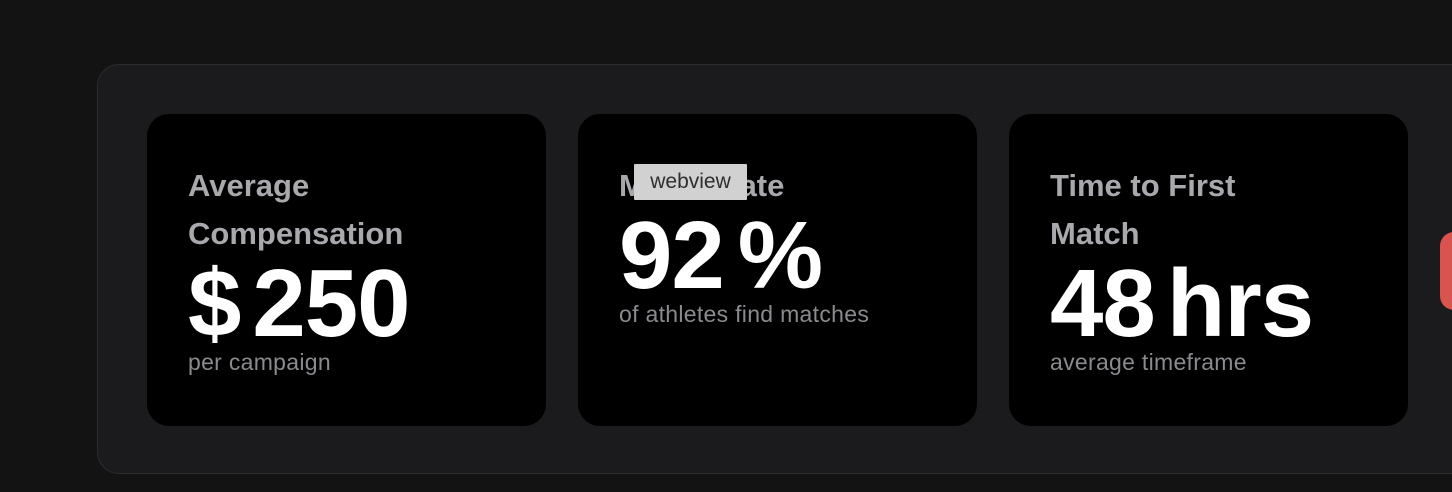  I want to click on stat-prefix: $, so click(214, 303).